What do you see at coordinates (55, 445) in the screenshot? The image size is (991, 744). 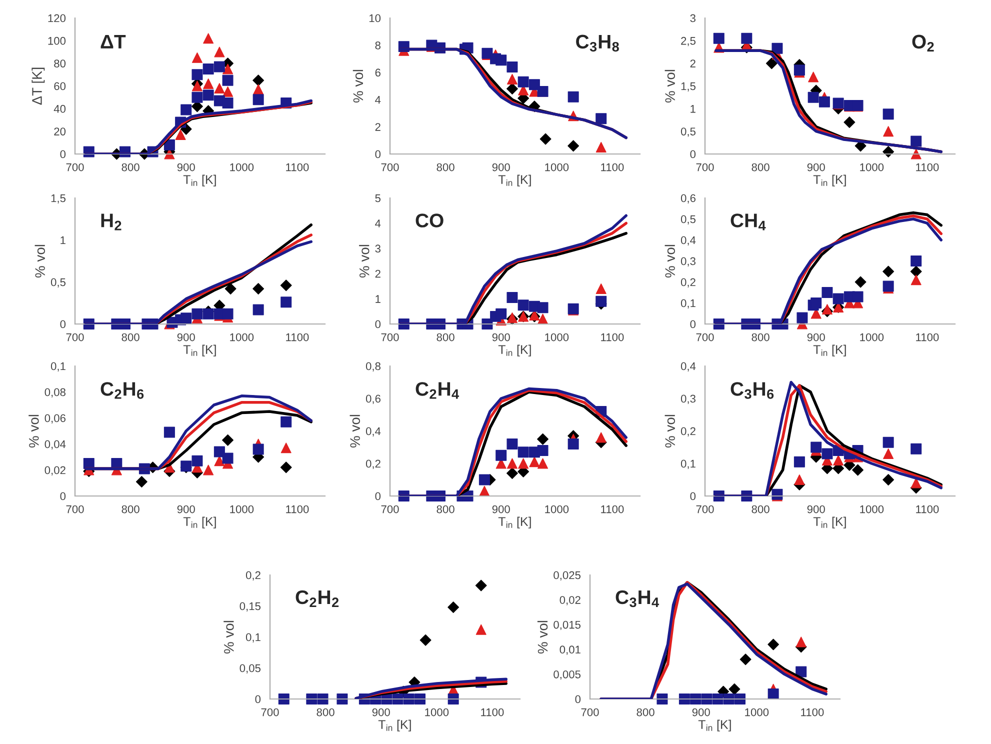 I see `y-tick-label: 0,04` at bounding box center [55, 445].